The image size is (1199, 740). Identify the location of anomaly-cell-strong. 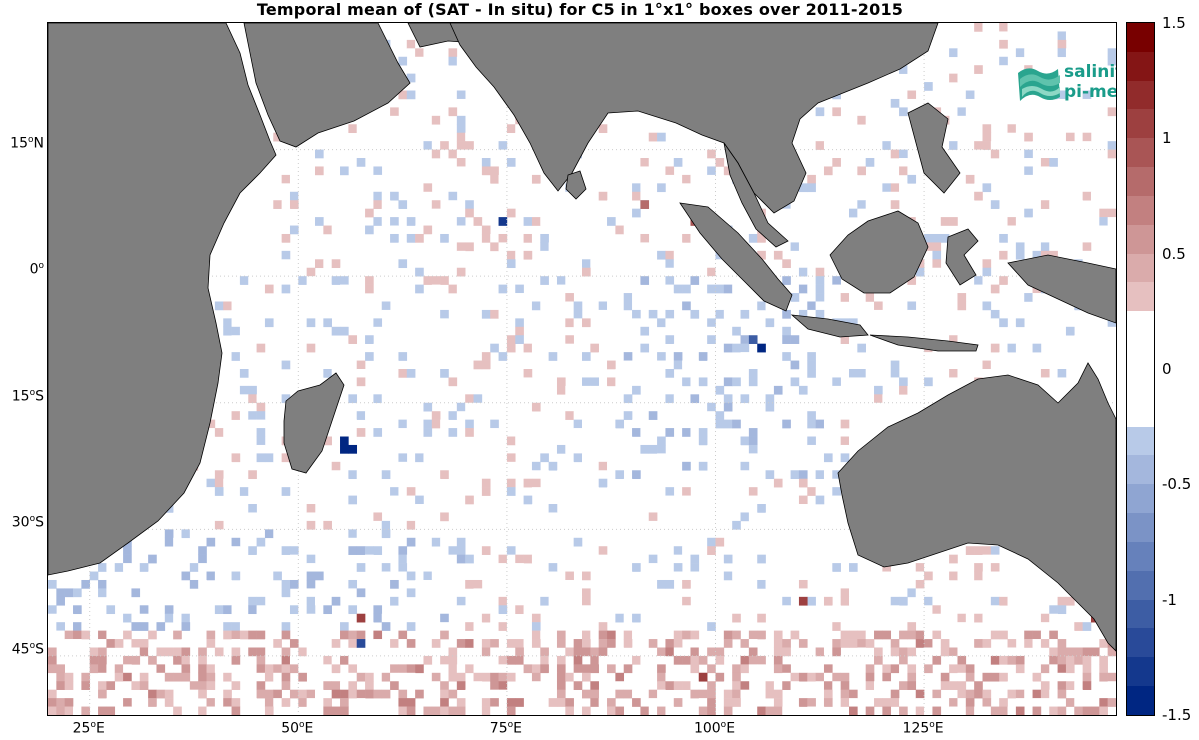
(703, 677).